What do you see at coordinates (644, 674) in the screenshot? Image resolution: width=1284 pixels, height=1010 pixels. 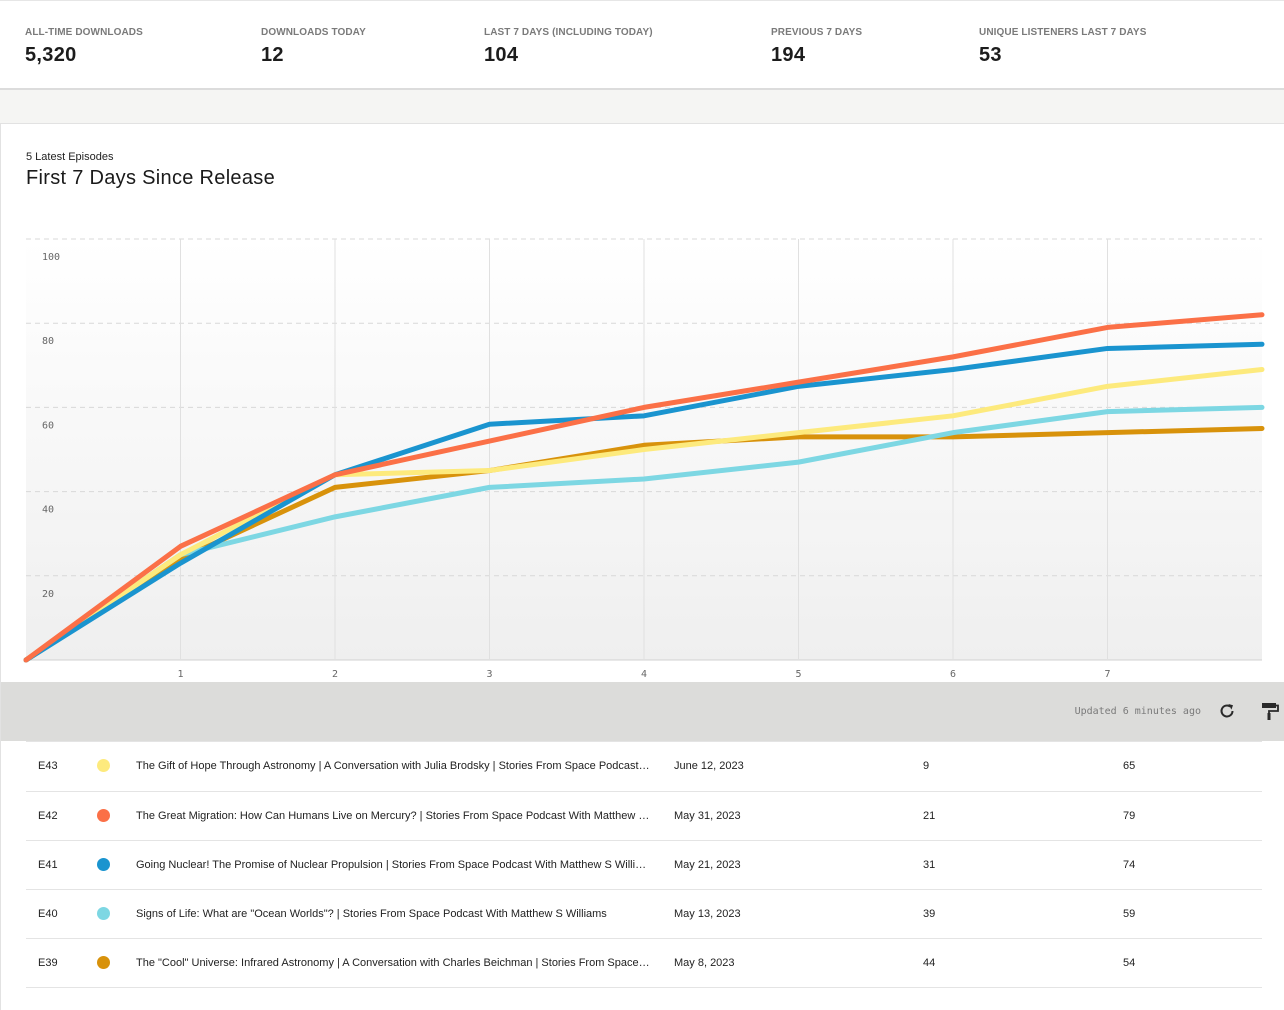 I see `x-tick-label: 4` at bounding box center [644, 674].